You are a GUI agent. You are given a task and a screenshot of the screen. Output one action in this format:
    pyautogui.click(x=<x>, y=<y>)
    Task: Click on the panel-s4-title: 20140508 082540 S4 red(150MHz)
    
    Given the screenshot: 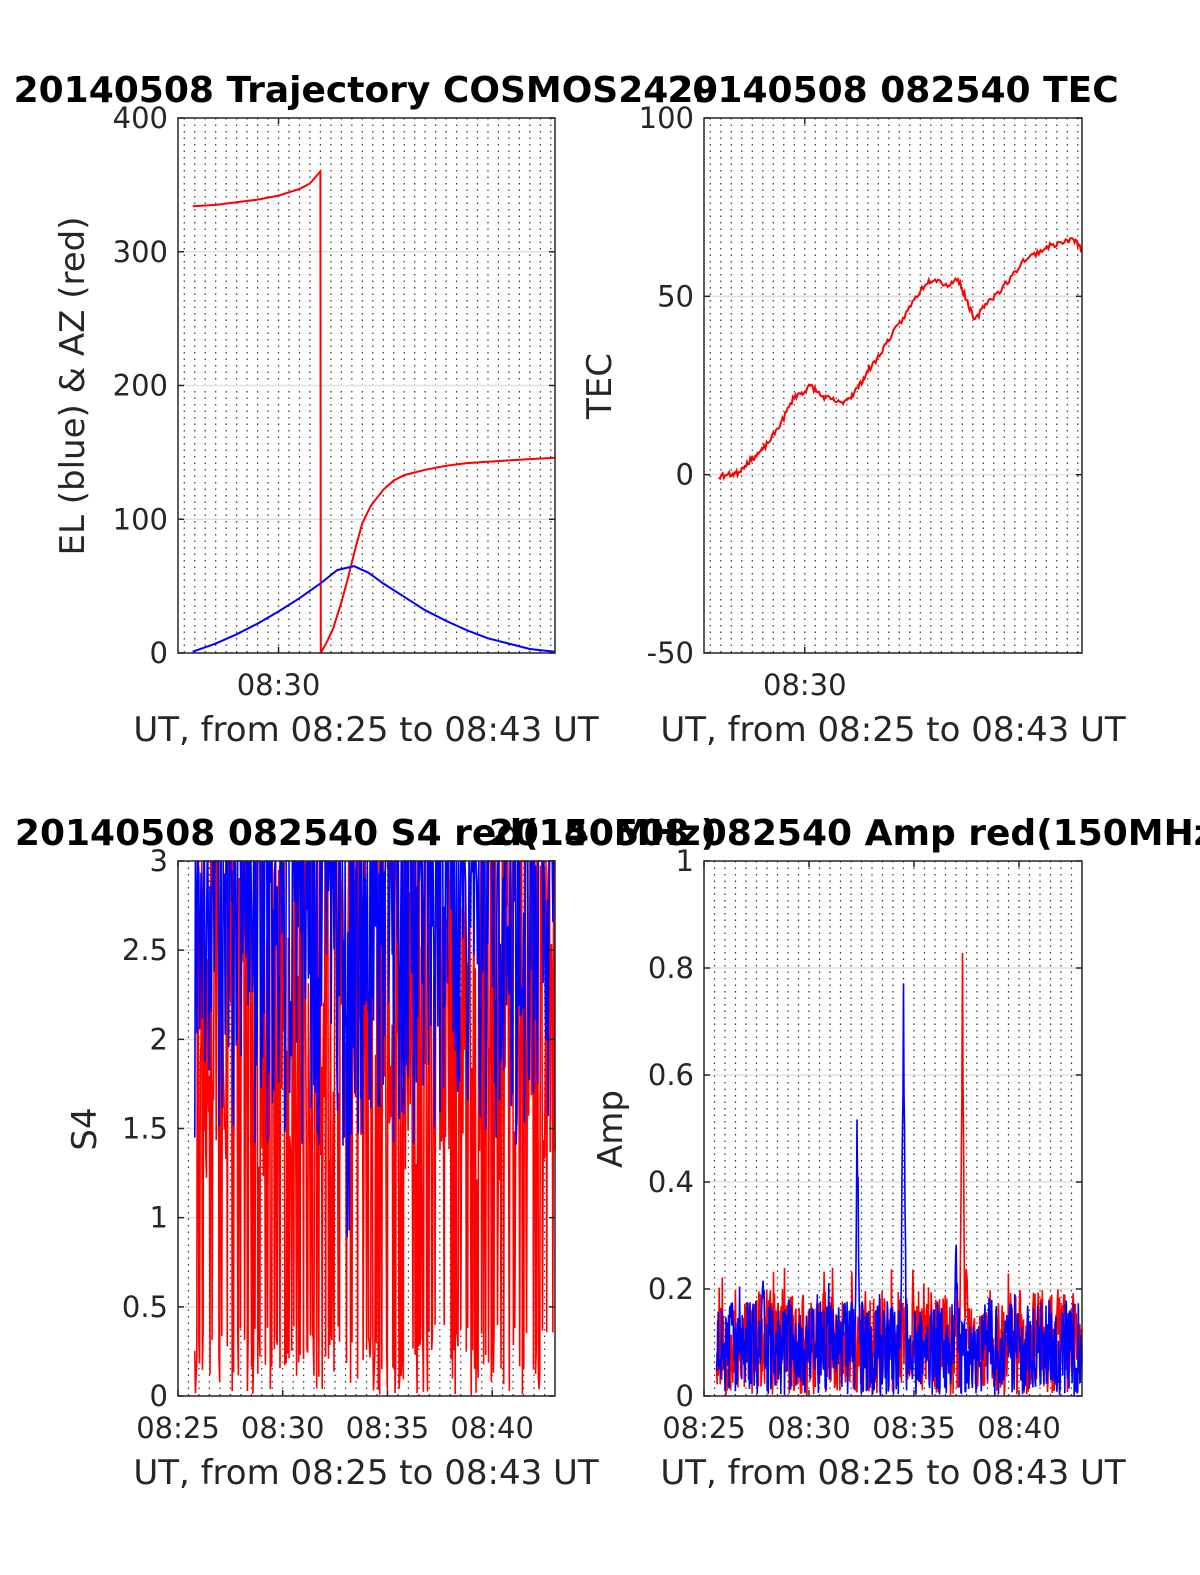 What is the action you would take?
    pyautogui.click(x=366, y=833)
    